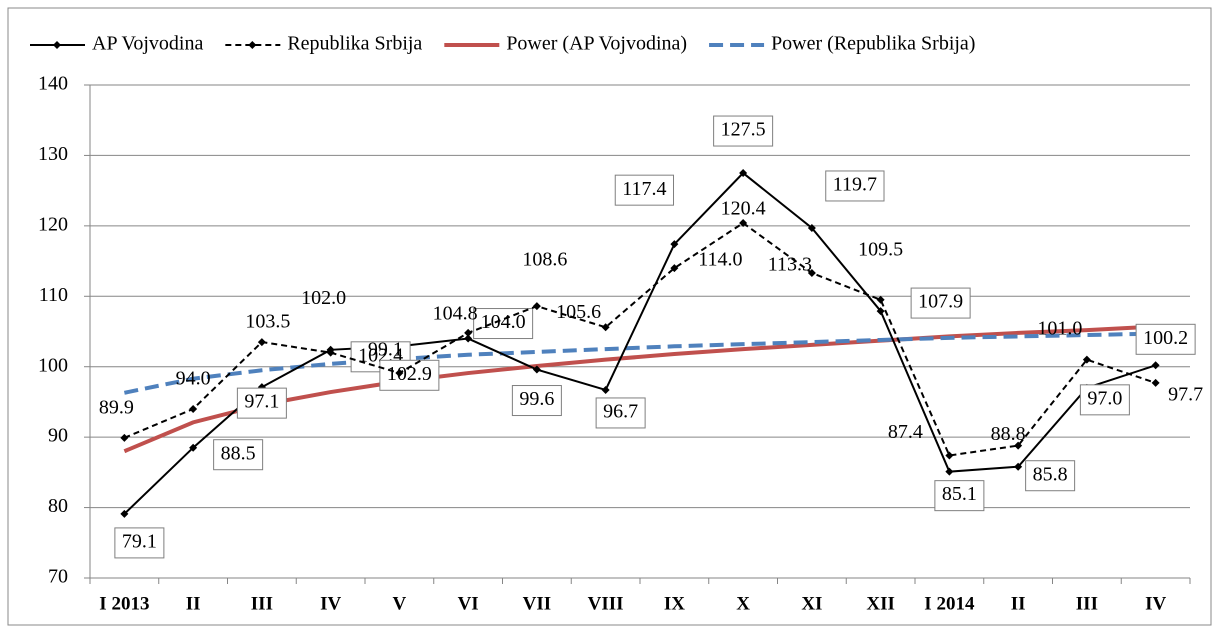 This screenshot has height=628, width=1218. Describe the element at coordinates (1059, 328) in the screenshot. I see `data-label: 101.0` at that location.